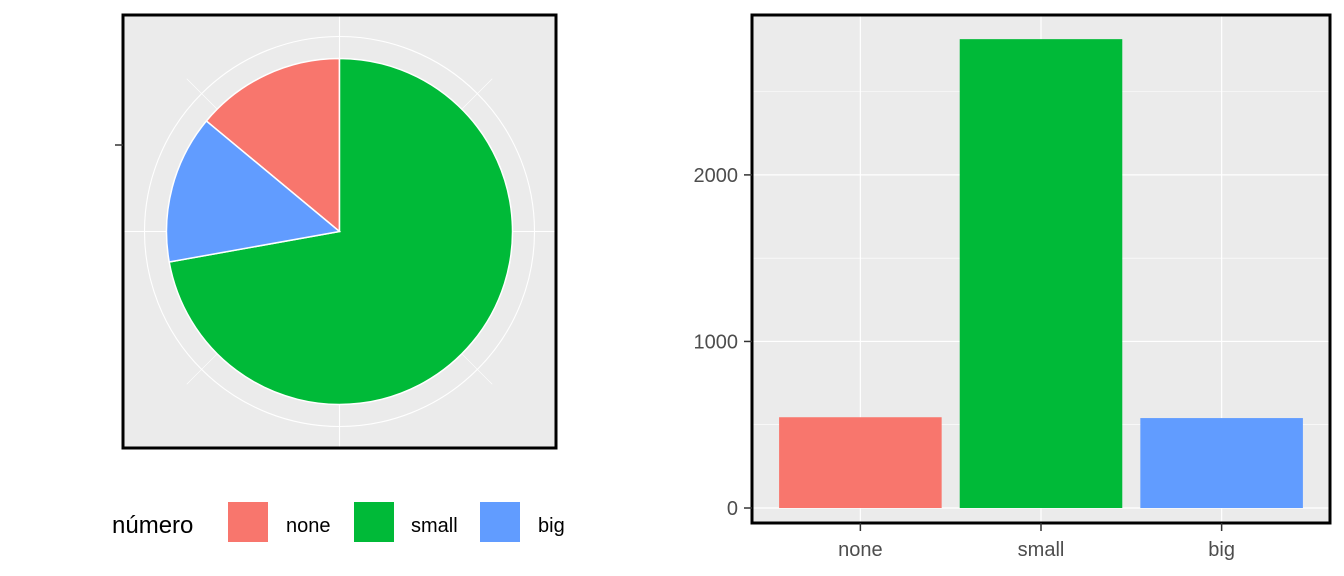  I want to click on y-tick-label: 2000, so click(716, 176).